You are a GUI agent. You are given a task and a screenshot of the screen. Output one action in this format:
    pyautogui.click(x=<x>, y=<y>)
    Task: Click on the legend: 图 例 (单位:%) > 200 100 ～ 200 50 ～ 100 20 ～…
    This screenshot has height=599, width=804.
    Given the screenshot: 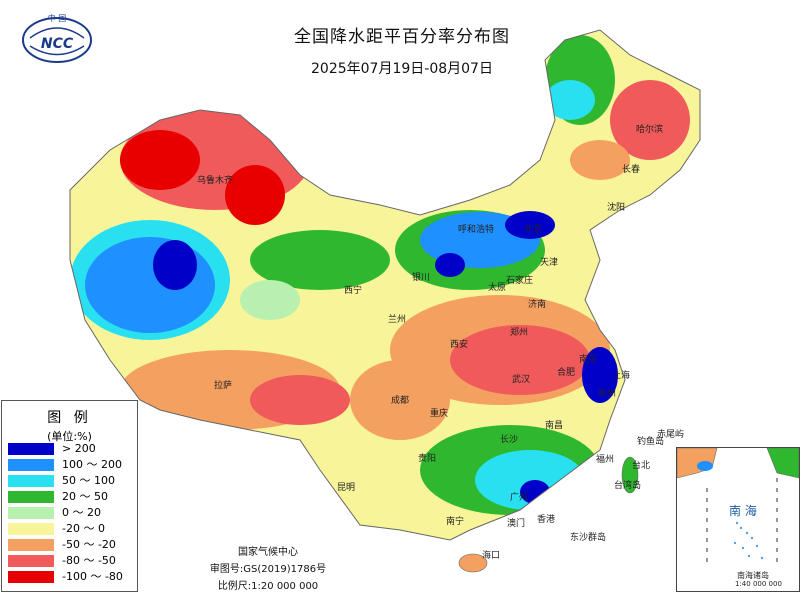 What is the action you would take?
    pyautogui.click(x=69, y=496)
    